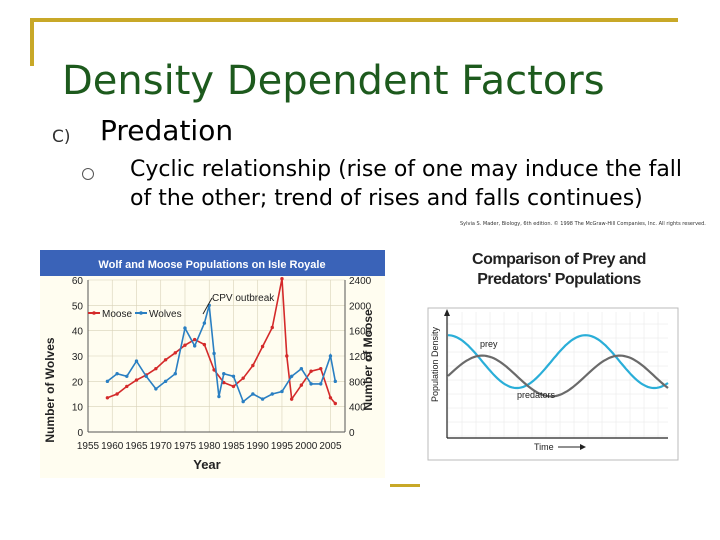  What do you see at coordinates (282, 446) in the screenshot?
I see `chart1-x-tick-label: 1995` at bounding box center [282, 446].